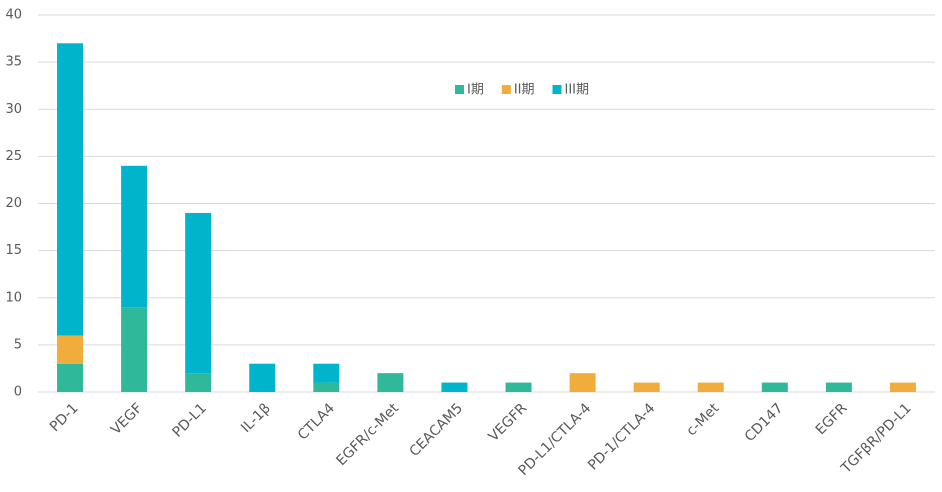  I want to click on x-tick-label: EGFR, so click(832, 419).